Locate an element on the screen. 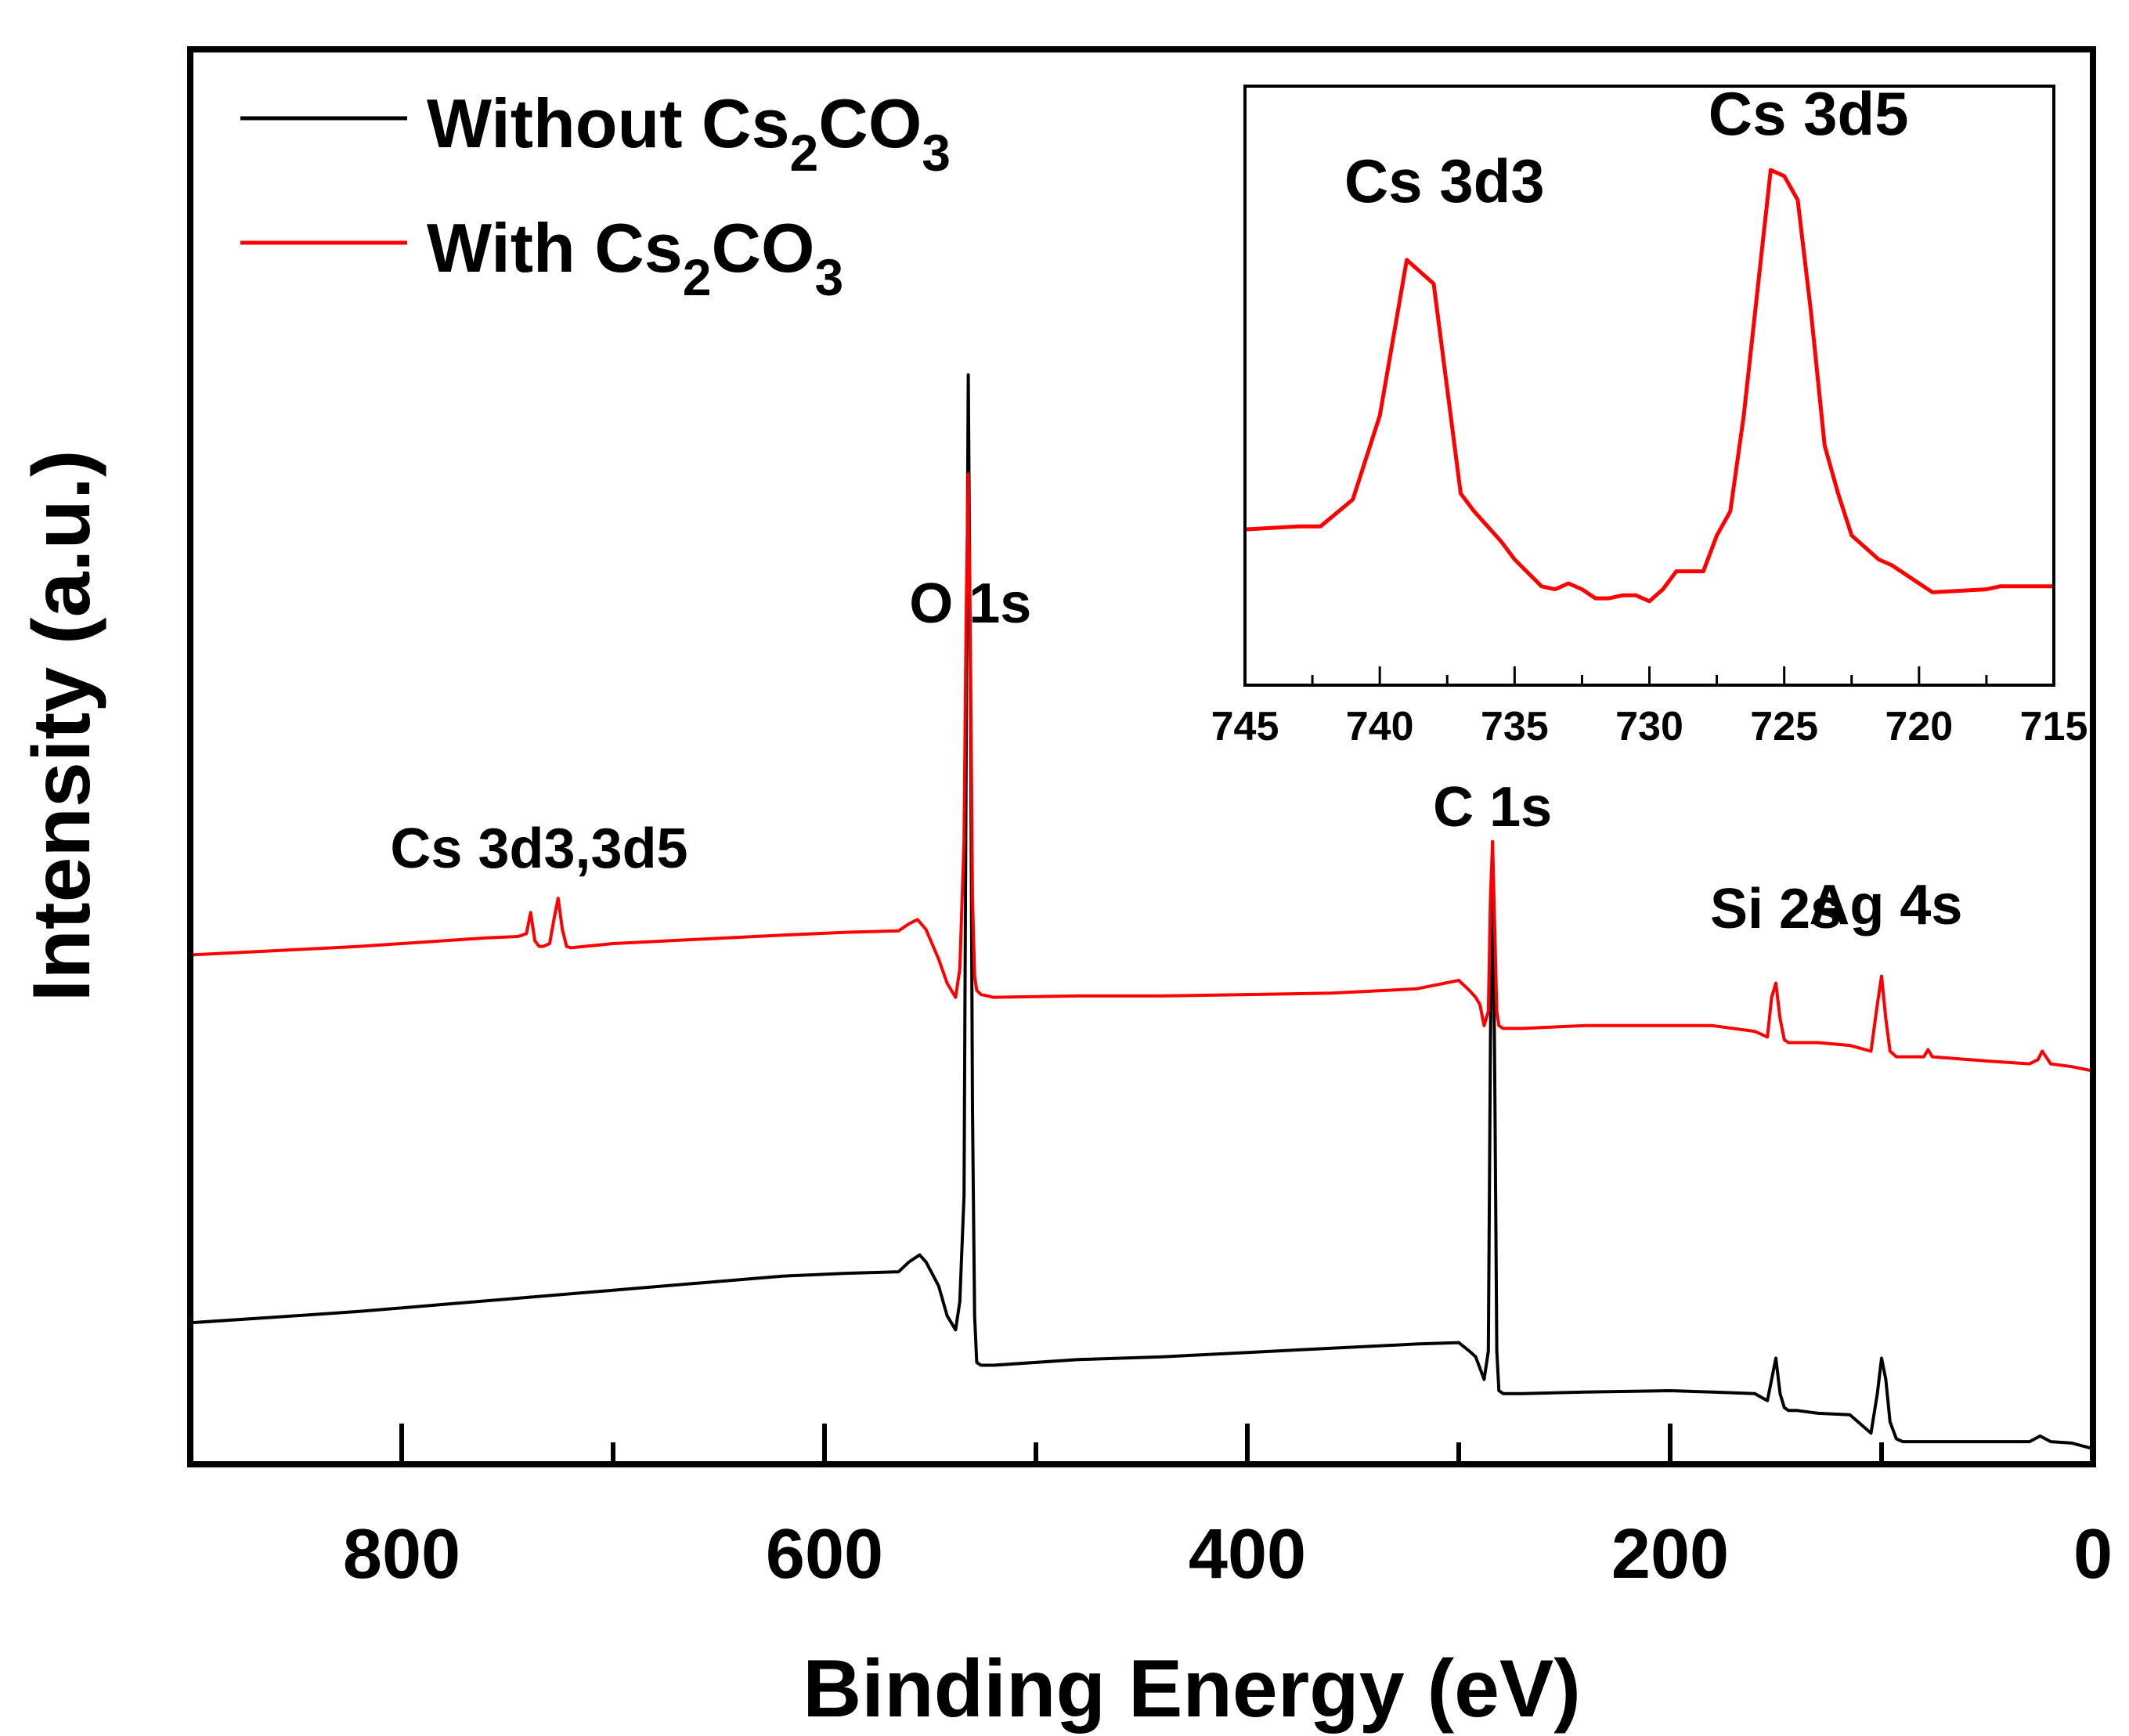 This screenshot has height=1736, width=2129. peak-annotation: Si 2s is located at coordinates (1776, 909).